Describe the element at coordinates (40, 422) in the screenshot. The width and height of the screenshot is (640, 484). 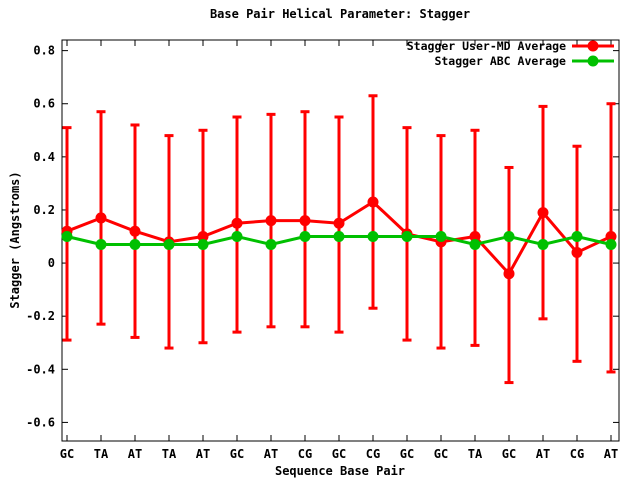
I see `y-tick-label: -0.6` at that location.